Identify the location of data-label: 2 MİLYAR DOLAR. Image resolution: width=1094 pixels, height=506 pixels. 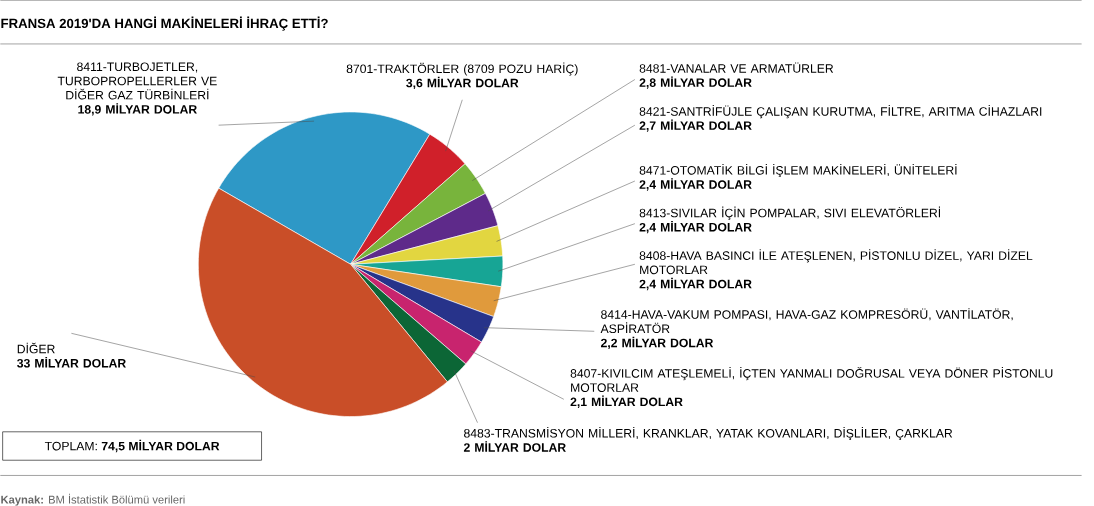
(514, 446).